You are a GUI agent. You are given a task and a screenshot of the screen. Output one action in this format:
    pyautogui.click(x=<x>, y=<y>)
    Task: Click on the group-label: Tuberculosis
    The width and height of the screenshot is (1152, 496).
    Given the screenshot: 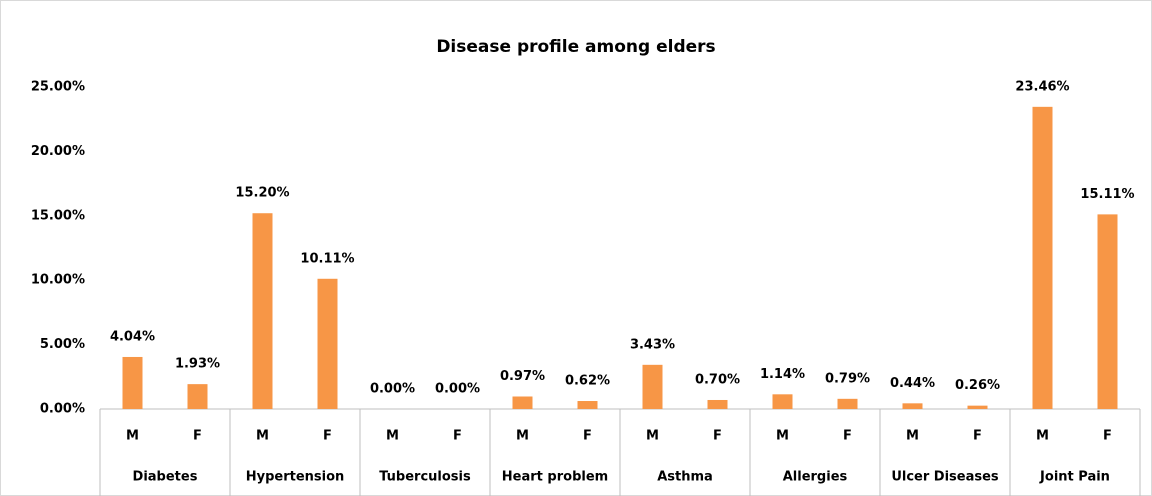 What is the action you would take?
    pyautogui.click(x=425, y=477)
    